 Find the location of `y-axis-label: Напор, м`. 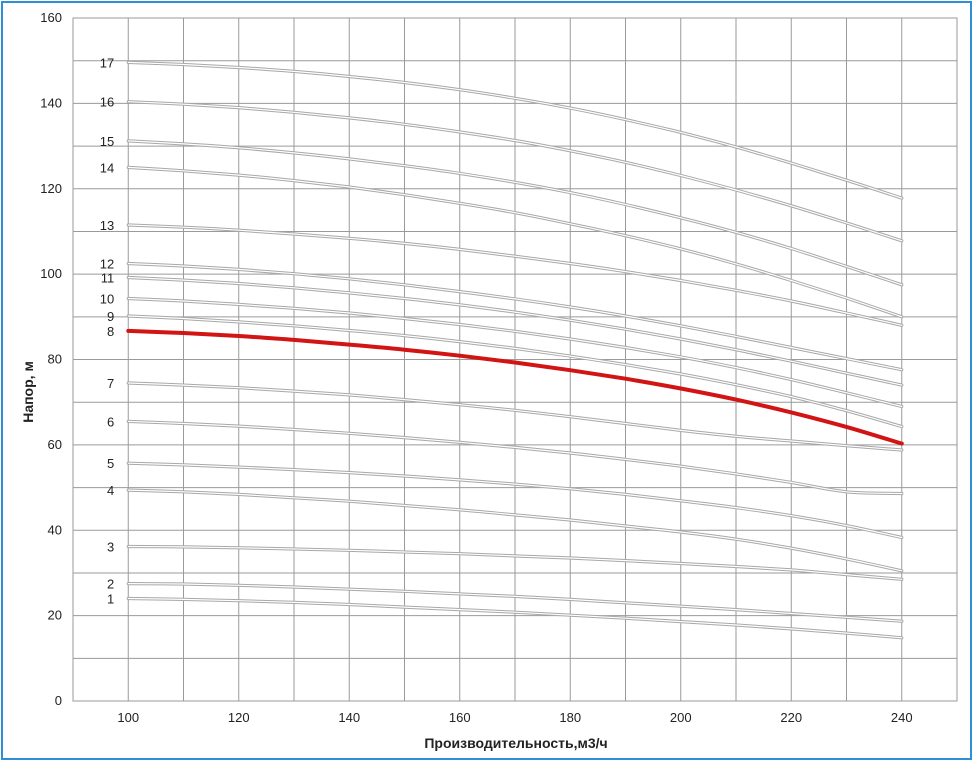

y-axis-label: Напор, м is located at coordinates (28, 392).